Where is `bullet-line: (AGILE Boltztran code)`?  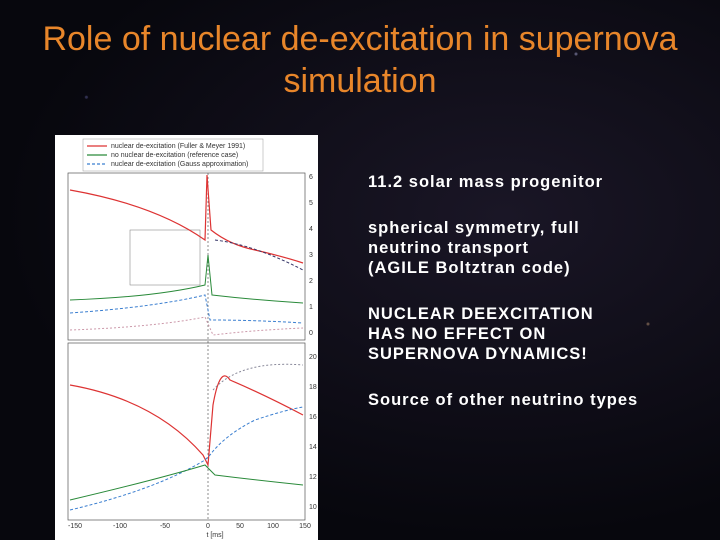 bullet-line: (AGILE Boltztran code) is located at coordinates (469, 268).